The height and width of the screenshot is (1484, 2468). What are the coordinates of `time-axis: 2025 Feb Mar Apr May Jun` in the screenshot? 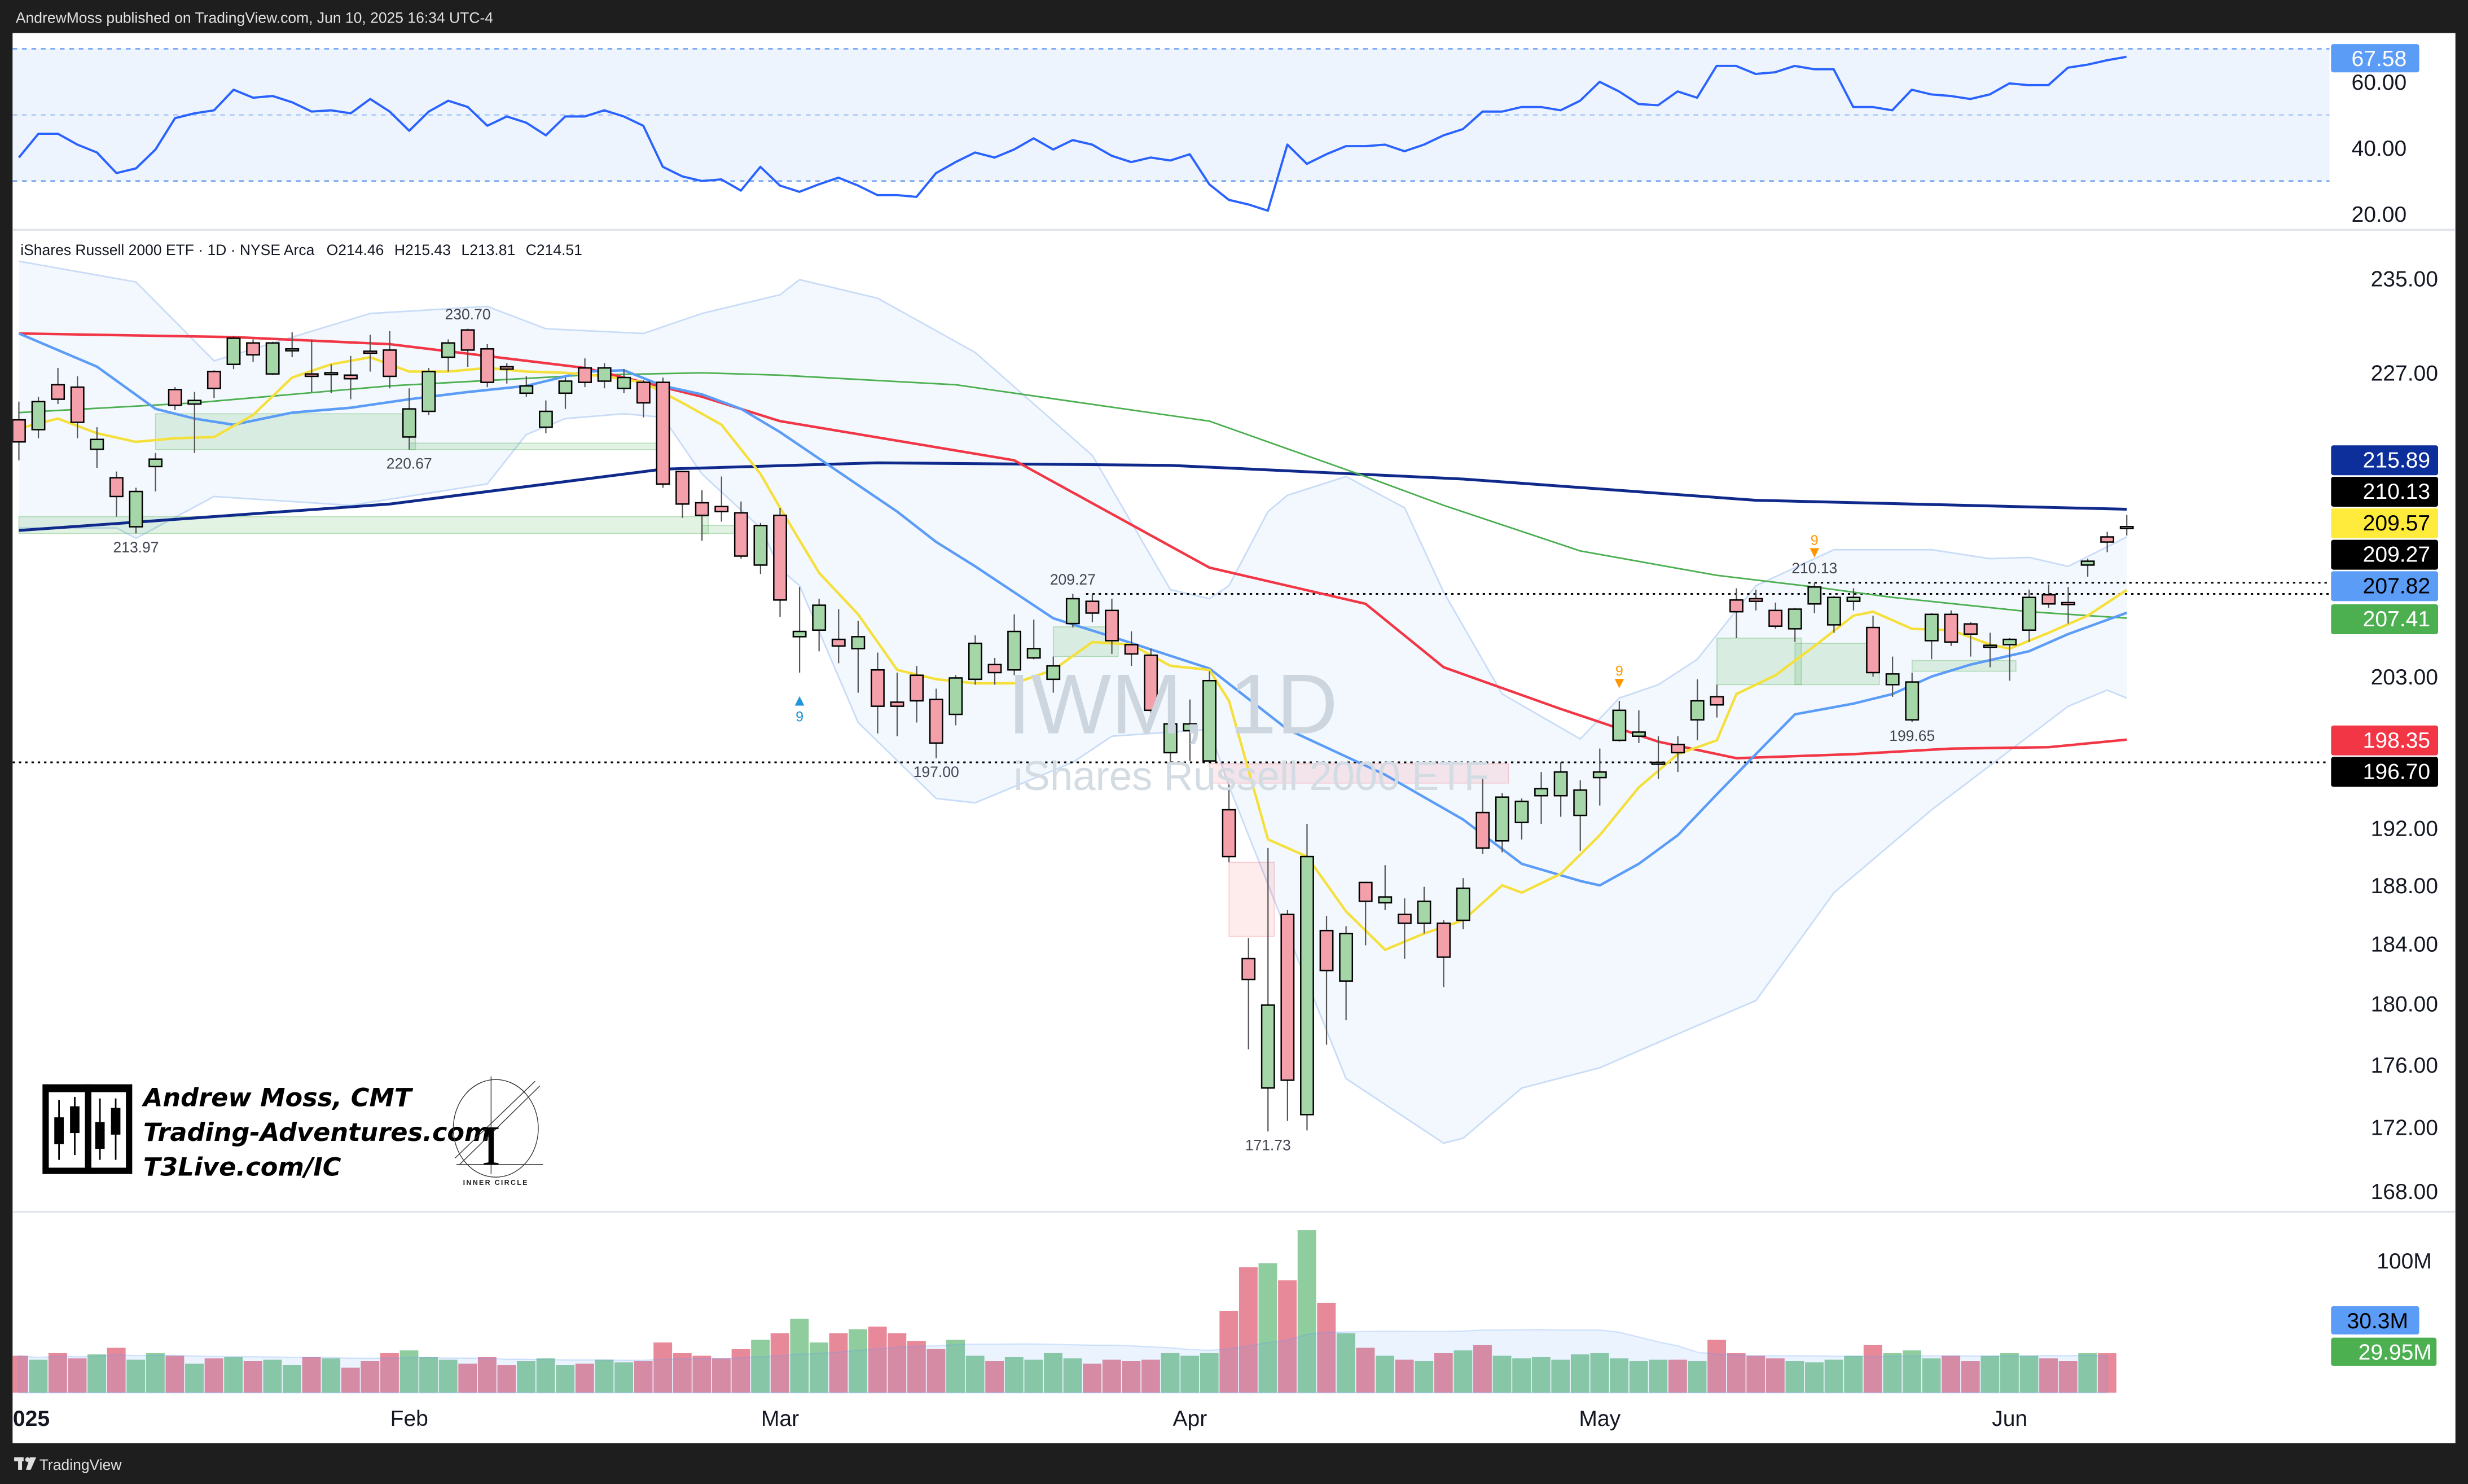 It's located at (1014, 1419).